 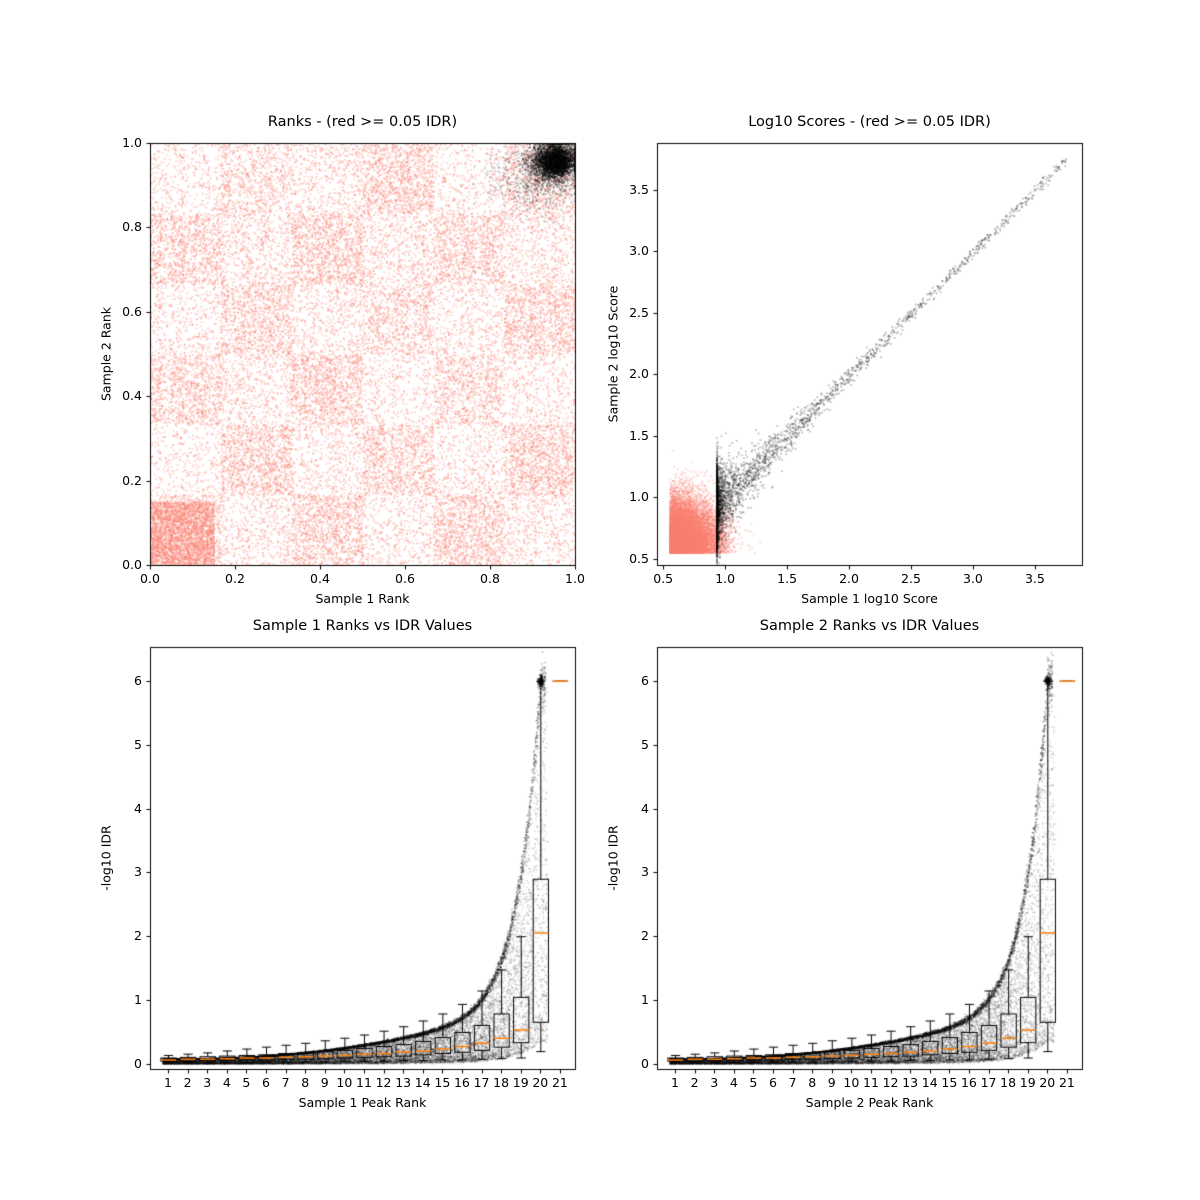 What do you see at coordinates (869, 858) in the screenshot?
I see `sample2-rank-vs-idr-canvas` at bounding box center [869, 858].